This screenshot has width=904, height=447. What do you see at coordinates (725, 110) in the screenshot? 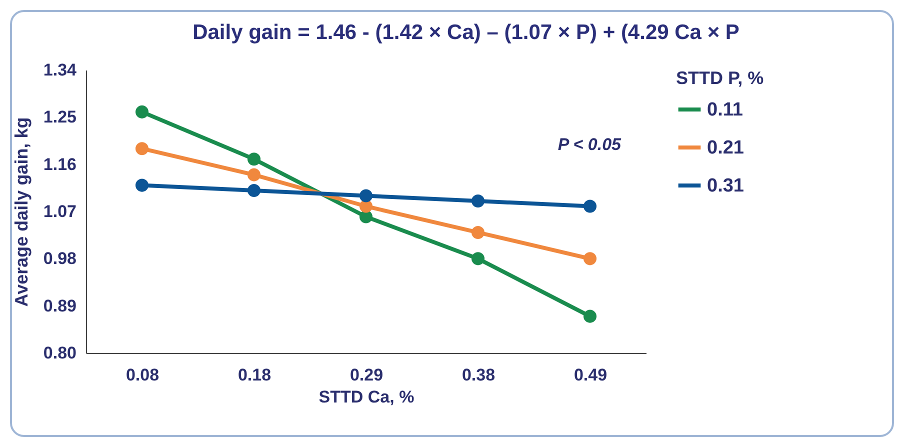
I see `legend-label: 0.11` at bounding box center [725, 110].